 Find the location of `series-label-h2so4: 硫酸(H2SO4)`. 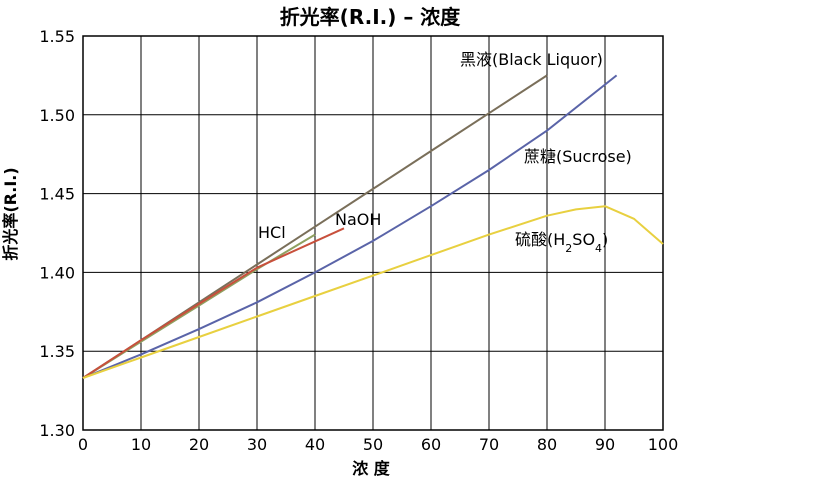

series-label-h2so4: 硫酸(H2SO4) is located at coordinates (561, 242).